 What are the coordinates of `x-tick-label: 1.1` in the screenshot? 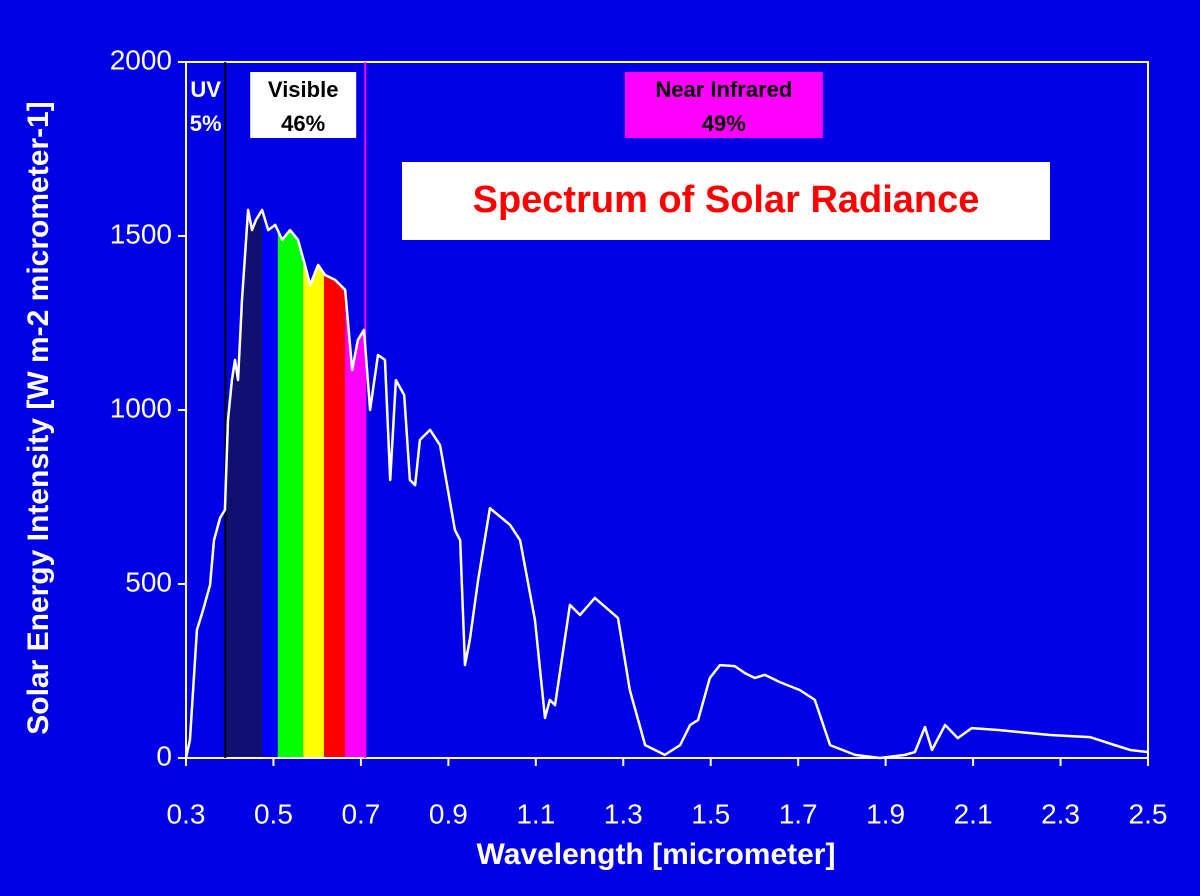 It's located at (535, 813).